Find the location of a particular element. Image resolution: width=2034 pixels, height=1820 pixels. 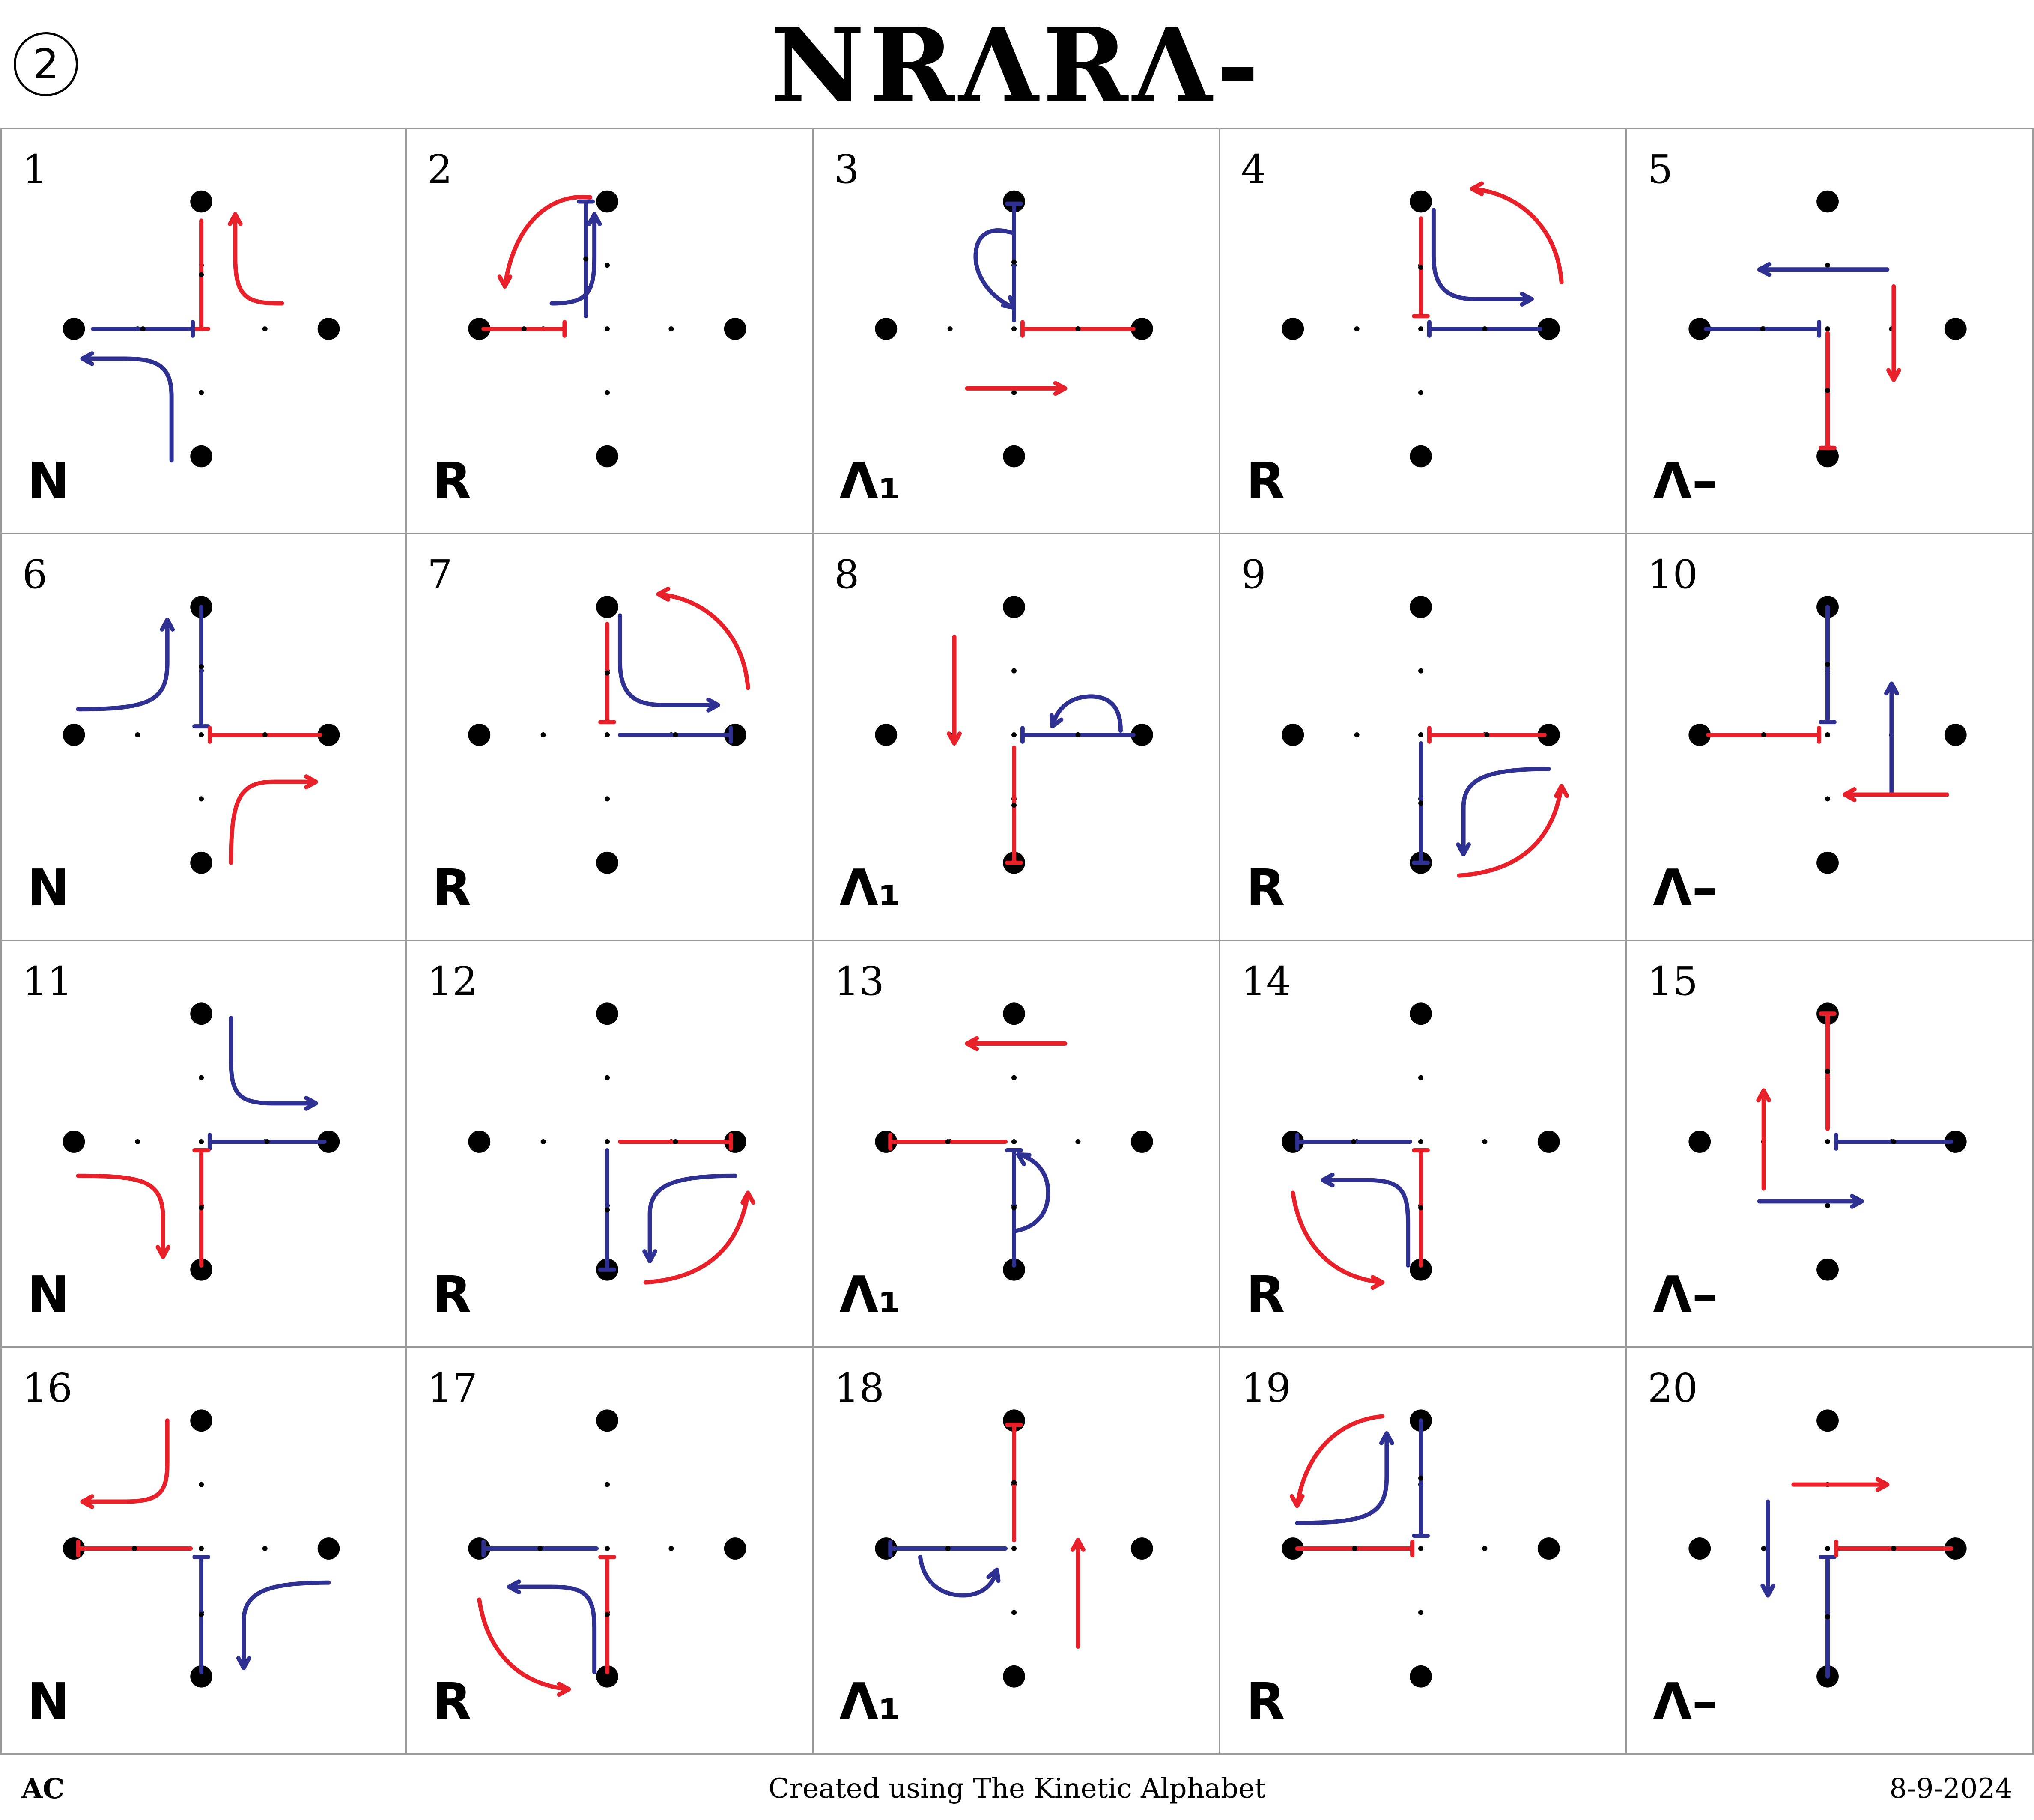

panel-20: 20 Λ– is located at coordinates (1831, 1551).